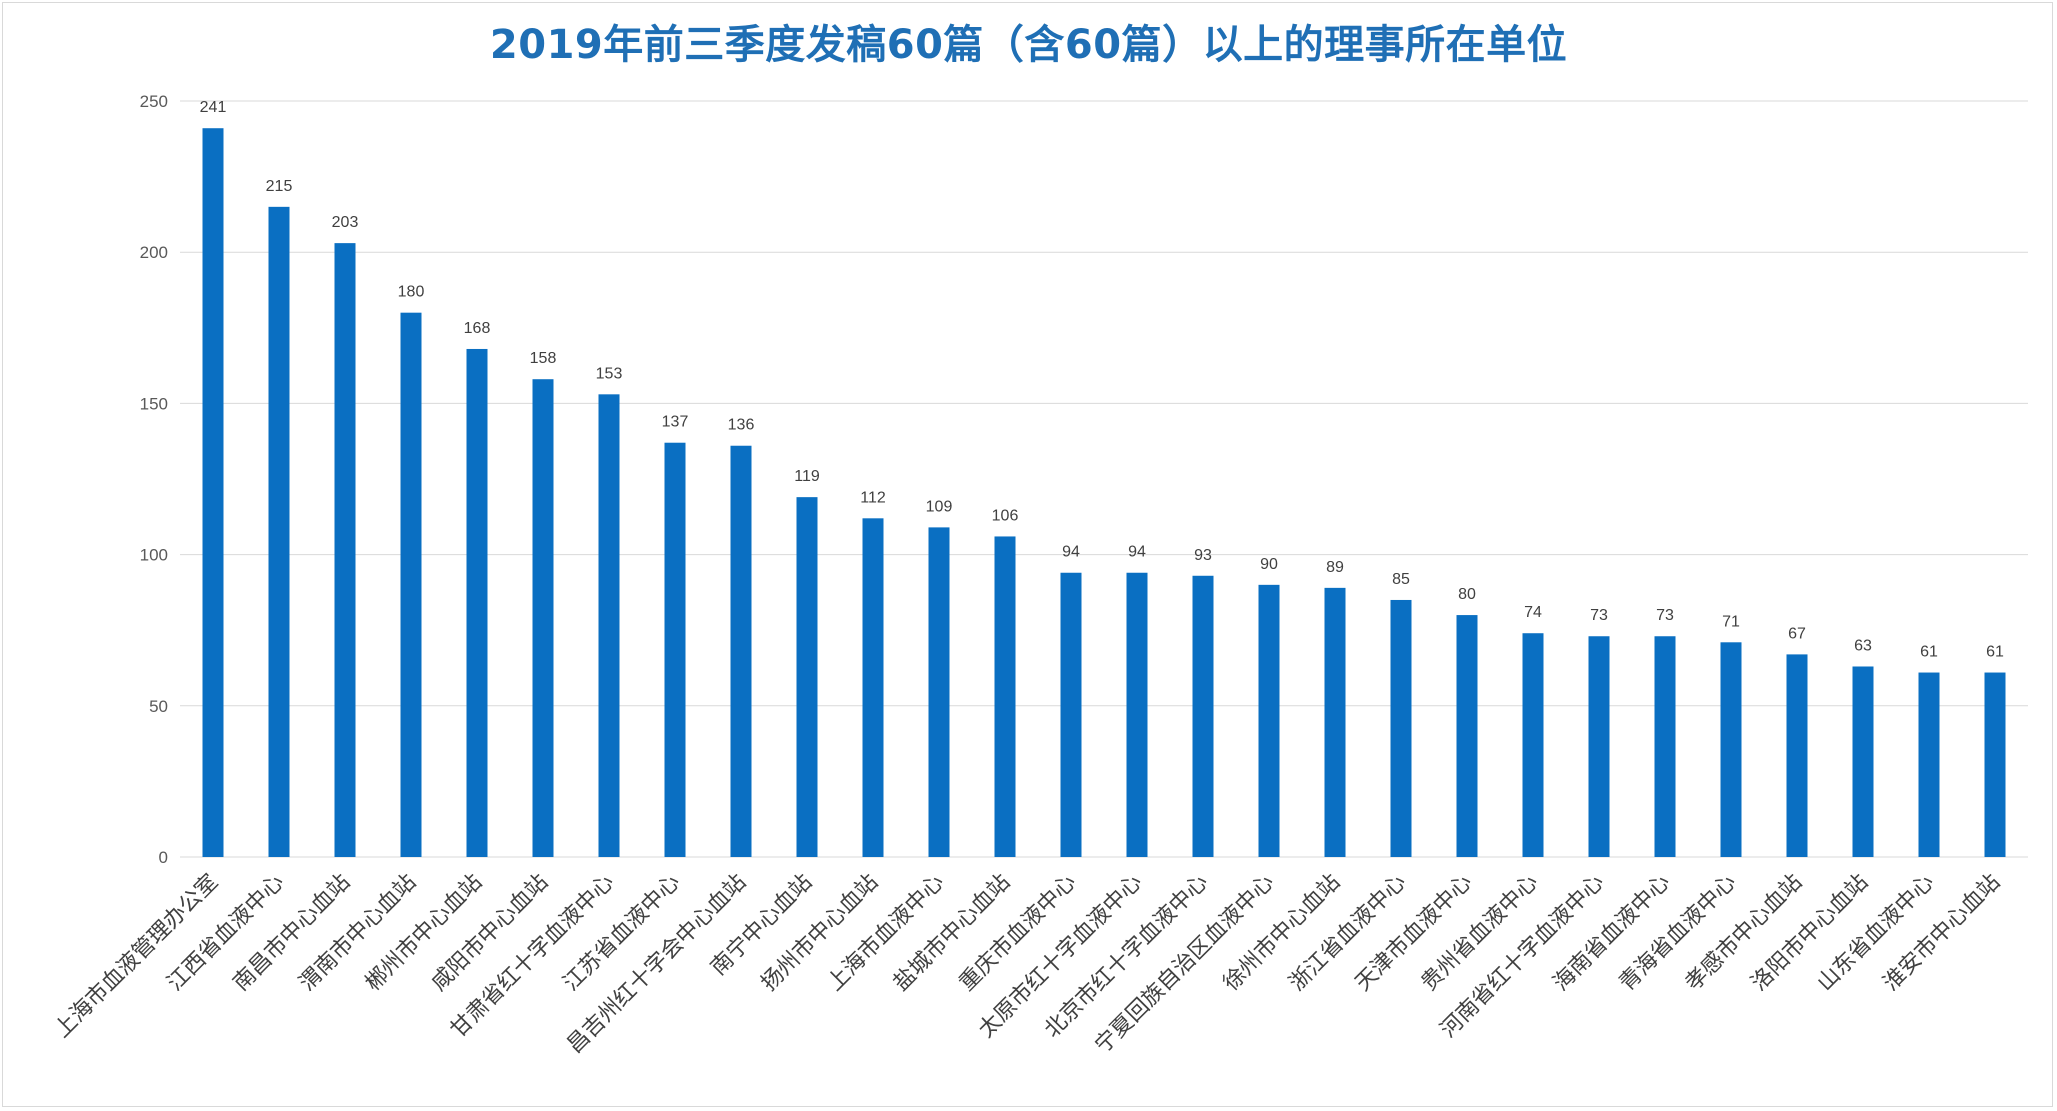 The width and height of the screenshot is (2057, 1111). Describe the element at coordinates (226, 933) in the screenshot. I see `x-tick-label: 江西省血液中心` at that location.